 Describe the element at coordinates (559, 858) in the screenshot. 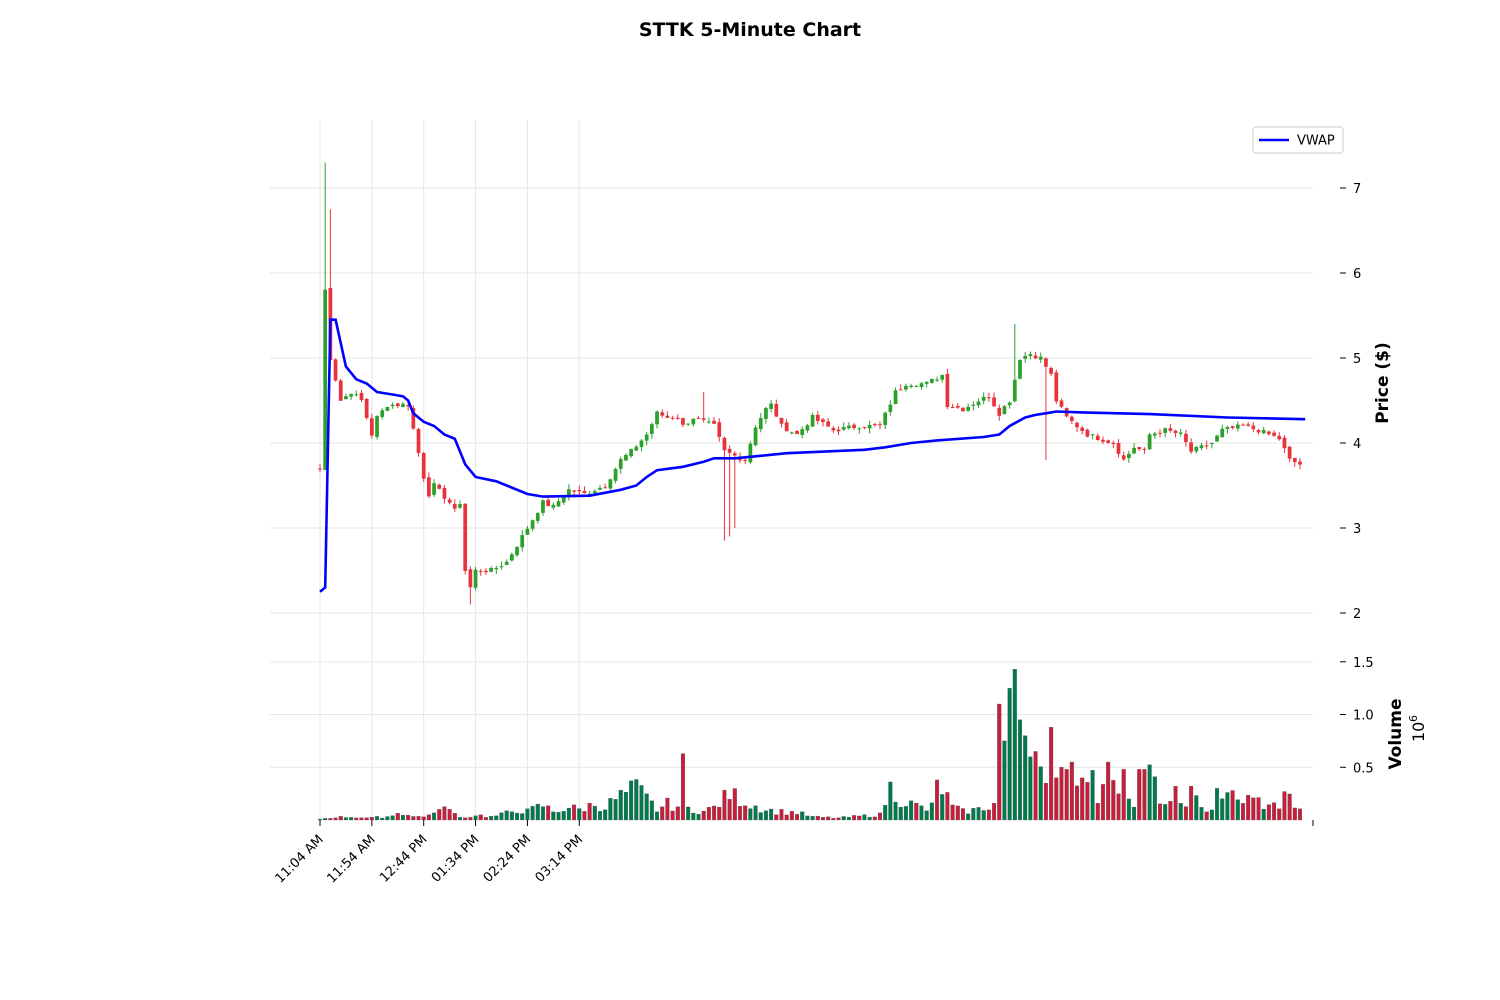

I see `x-tick-label: 03:14 PM` at that location.